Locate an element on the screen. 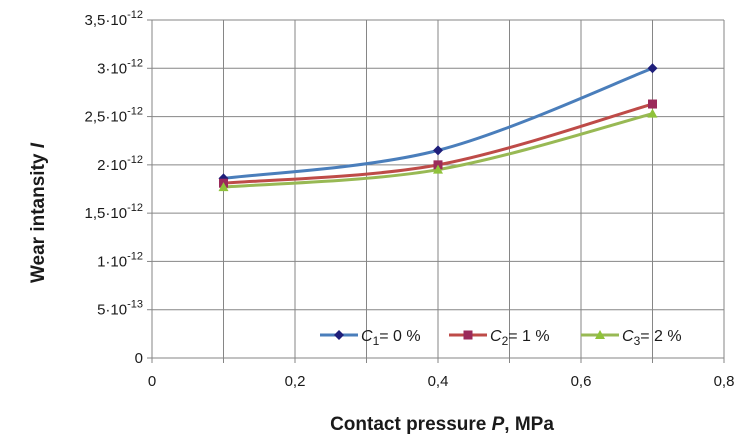  y-tick-label: 1,5·10⁻¹² is located at coordinates (114, 212).